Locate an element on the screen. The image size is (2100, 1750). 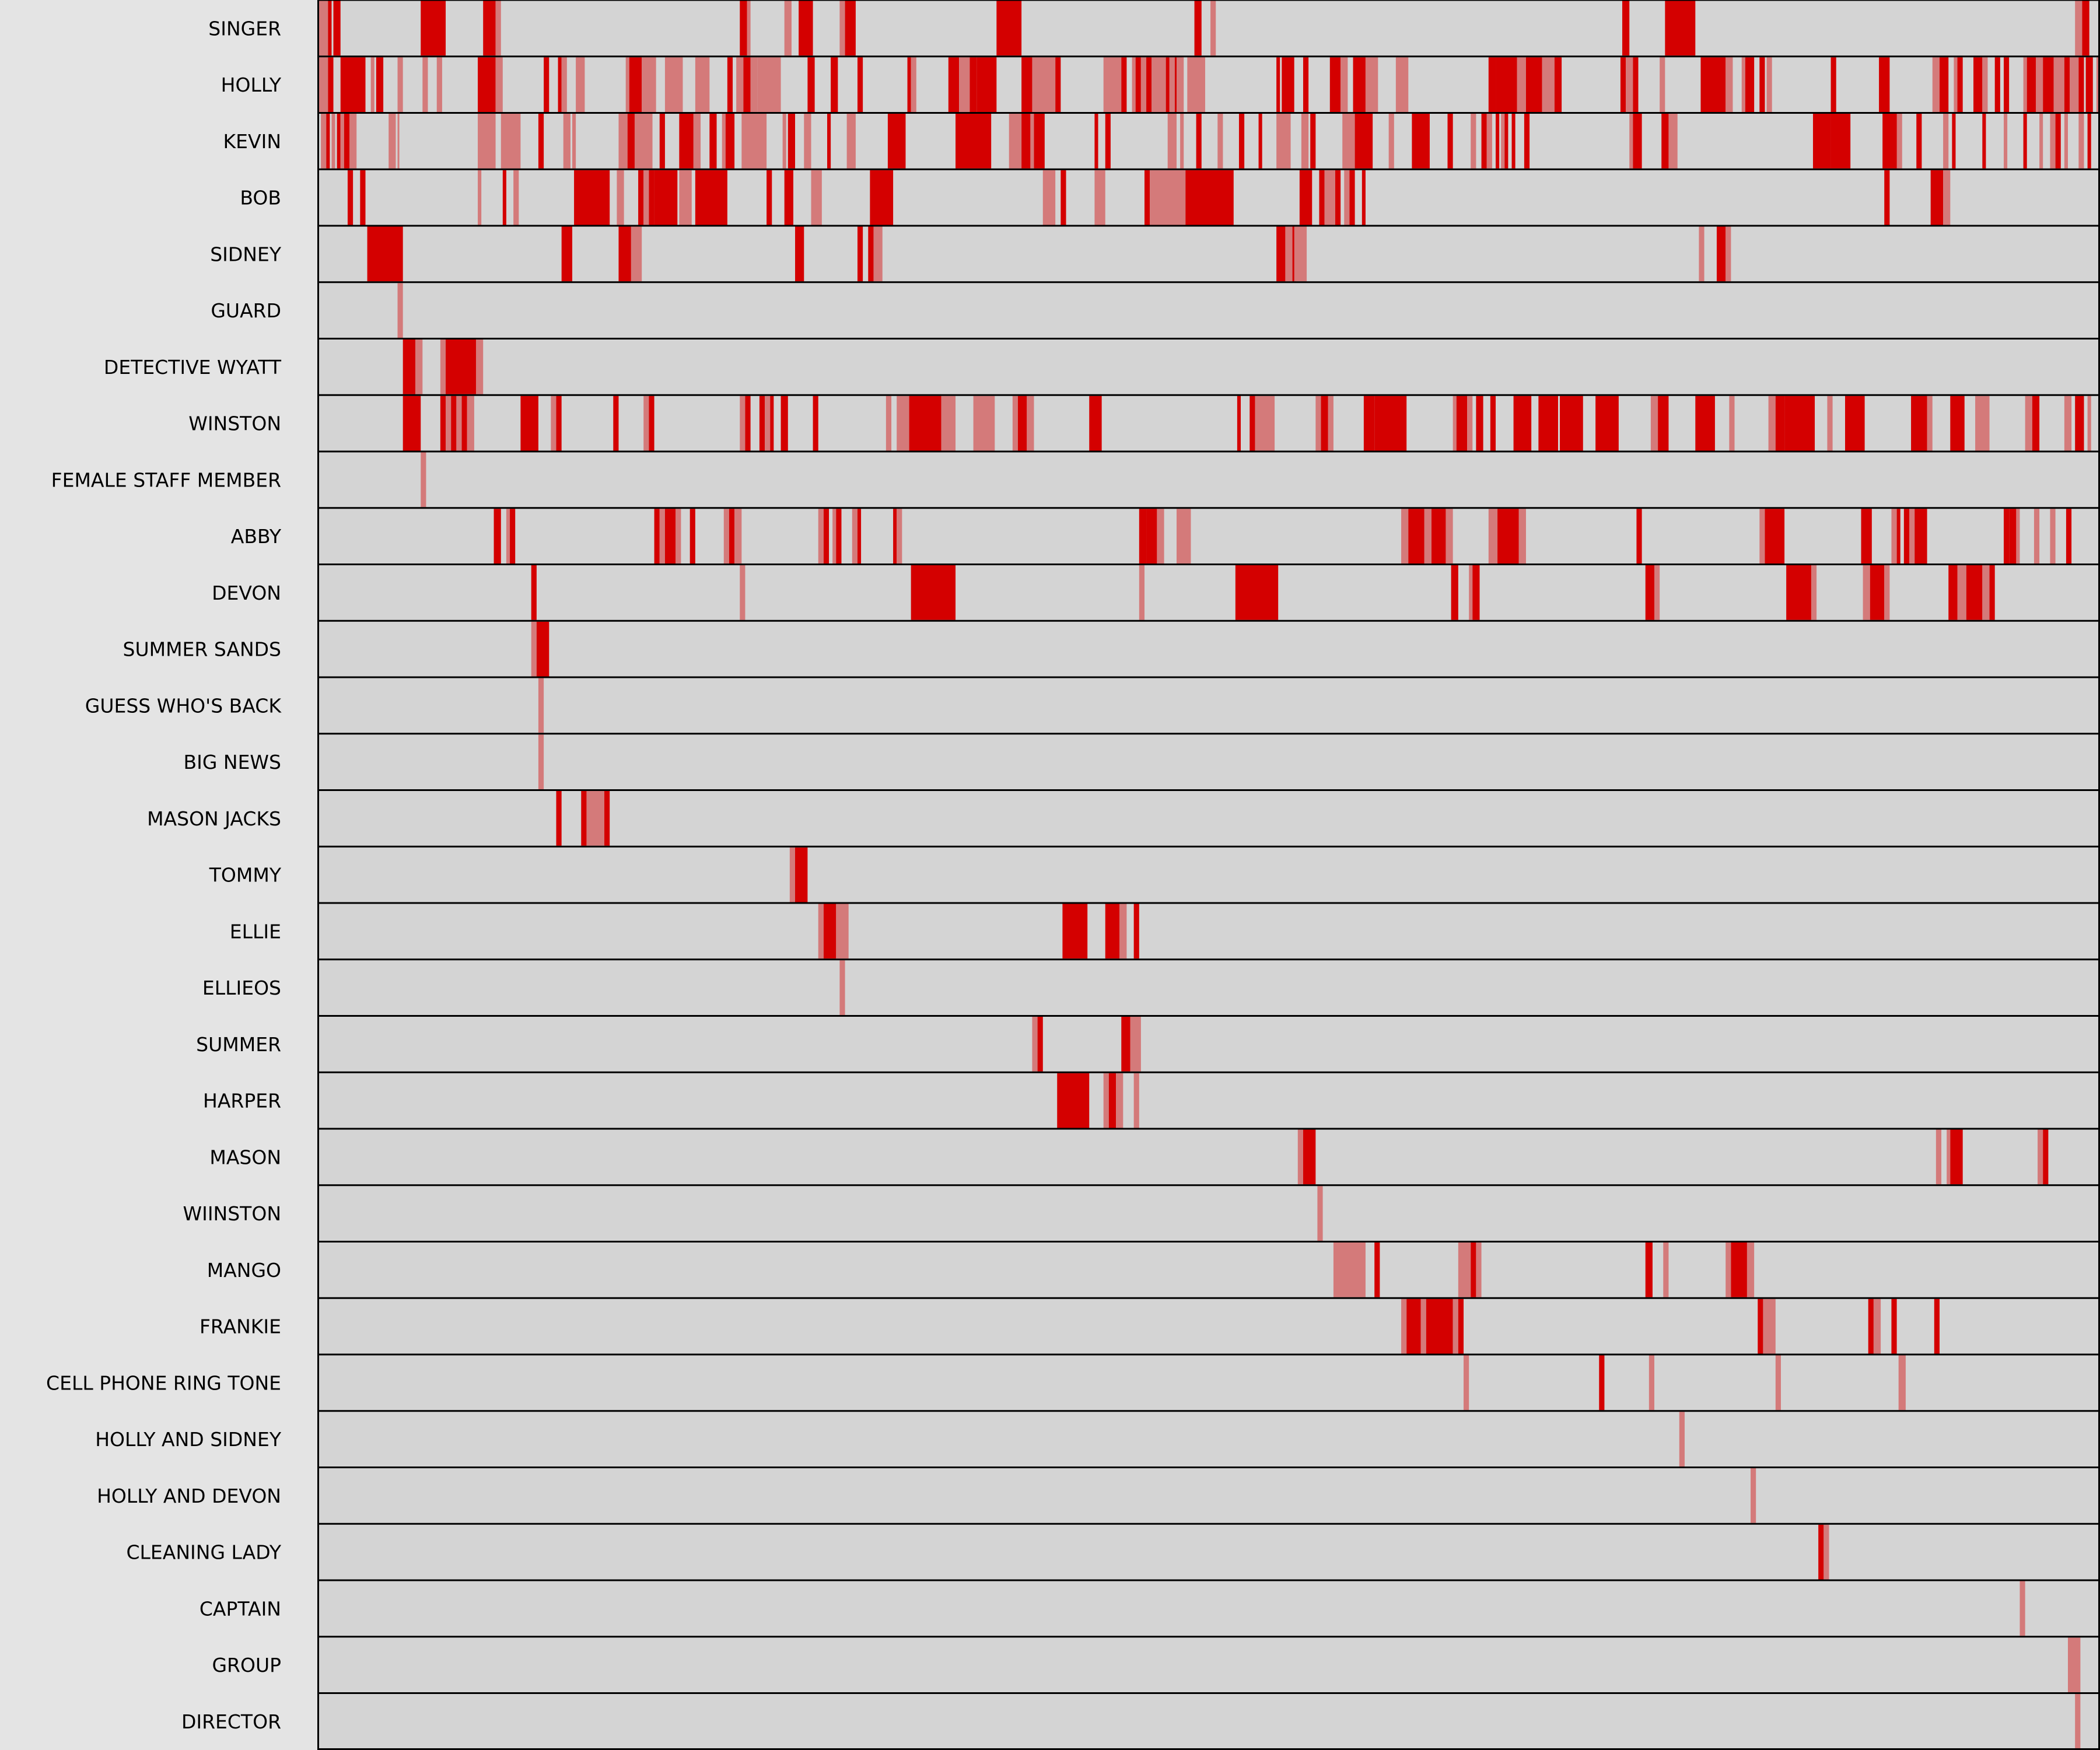
timeline-row: TOMMY is located at coordinates (1154, 874).